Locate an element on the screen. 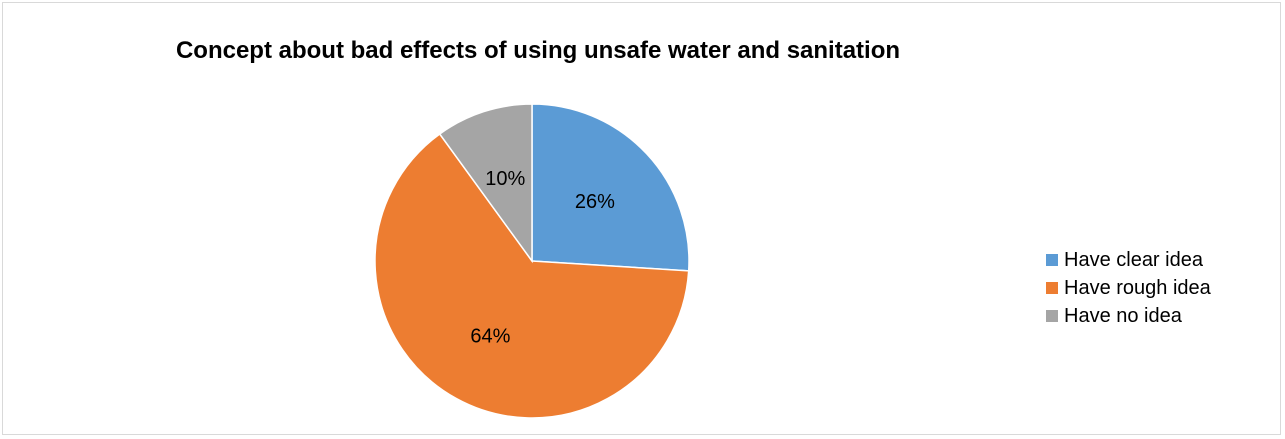 This screenshot has height=439, width=1285. legend-item-have-rough-idea: Have rough idea is located at coordinates (1128, 288).